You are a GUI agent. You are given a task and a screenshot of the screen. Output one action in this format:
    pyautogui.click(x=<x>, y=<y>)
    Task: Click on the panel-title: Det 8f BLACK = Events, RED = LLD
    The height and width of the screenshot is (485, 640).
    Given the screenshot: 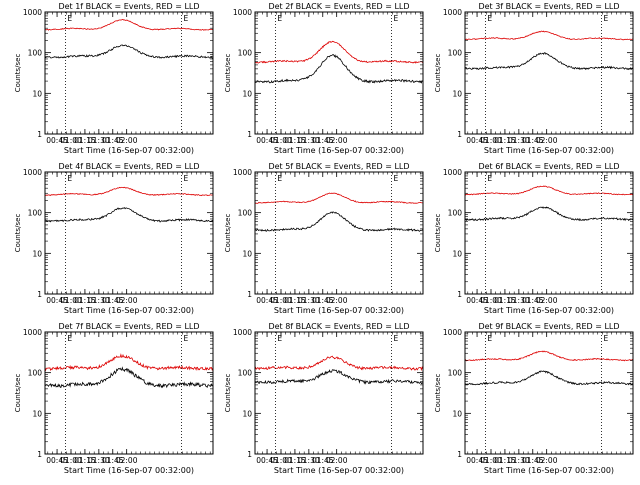 What is the action you would take?
    pyautogui.click(x=338, y=326)
    